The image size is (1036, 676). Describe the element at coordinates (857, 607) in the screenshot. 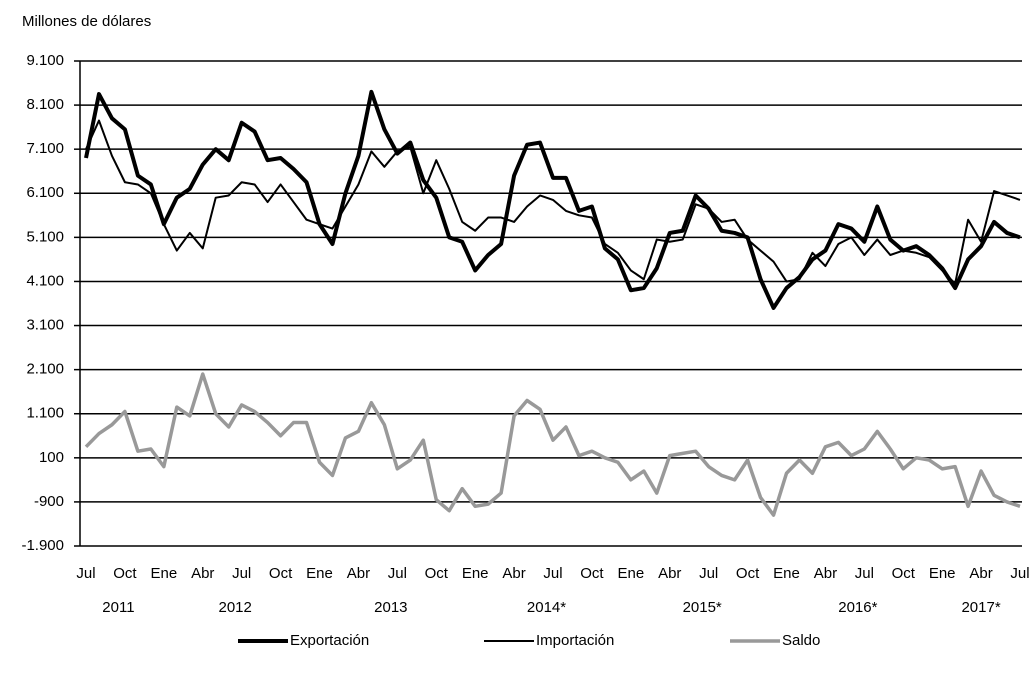

I see `year-label: 2016*` at that location.